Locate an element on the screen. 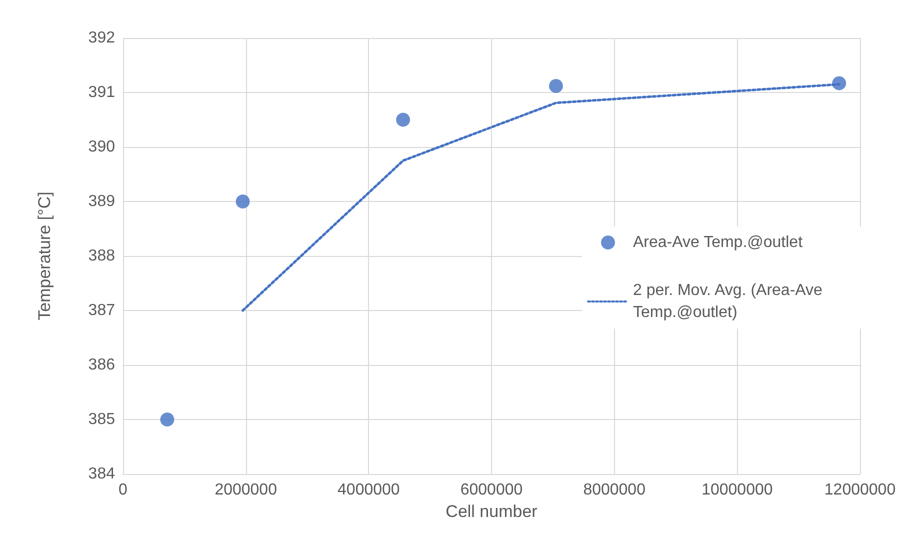 The height and width of the screenshot is (555, 916). x-tick-label: 6000000 is located at coordinates (491, 490).